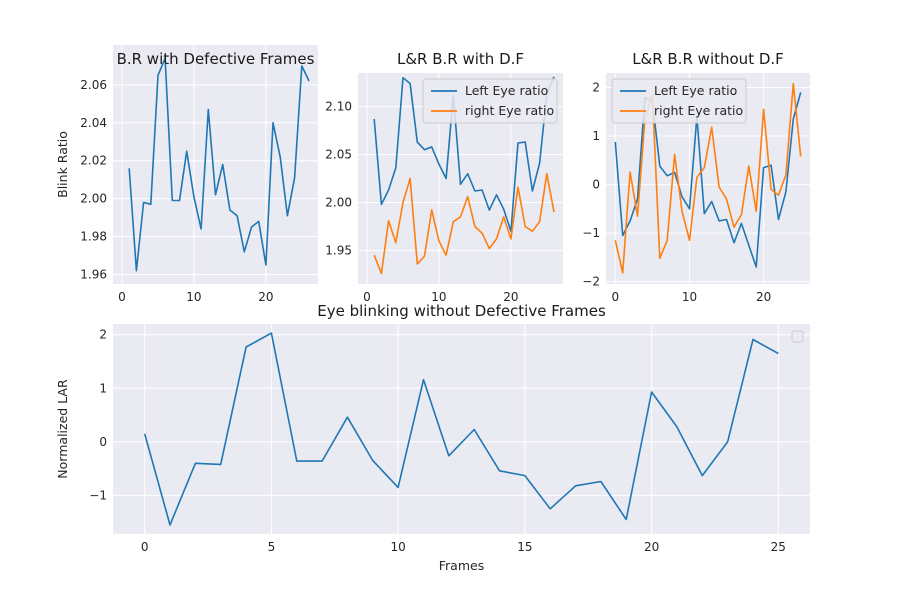 The width and height of the screenshot is (900, 600). I want to click on chart-title: L&R B.R with D.F, so click(460, 59).